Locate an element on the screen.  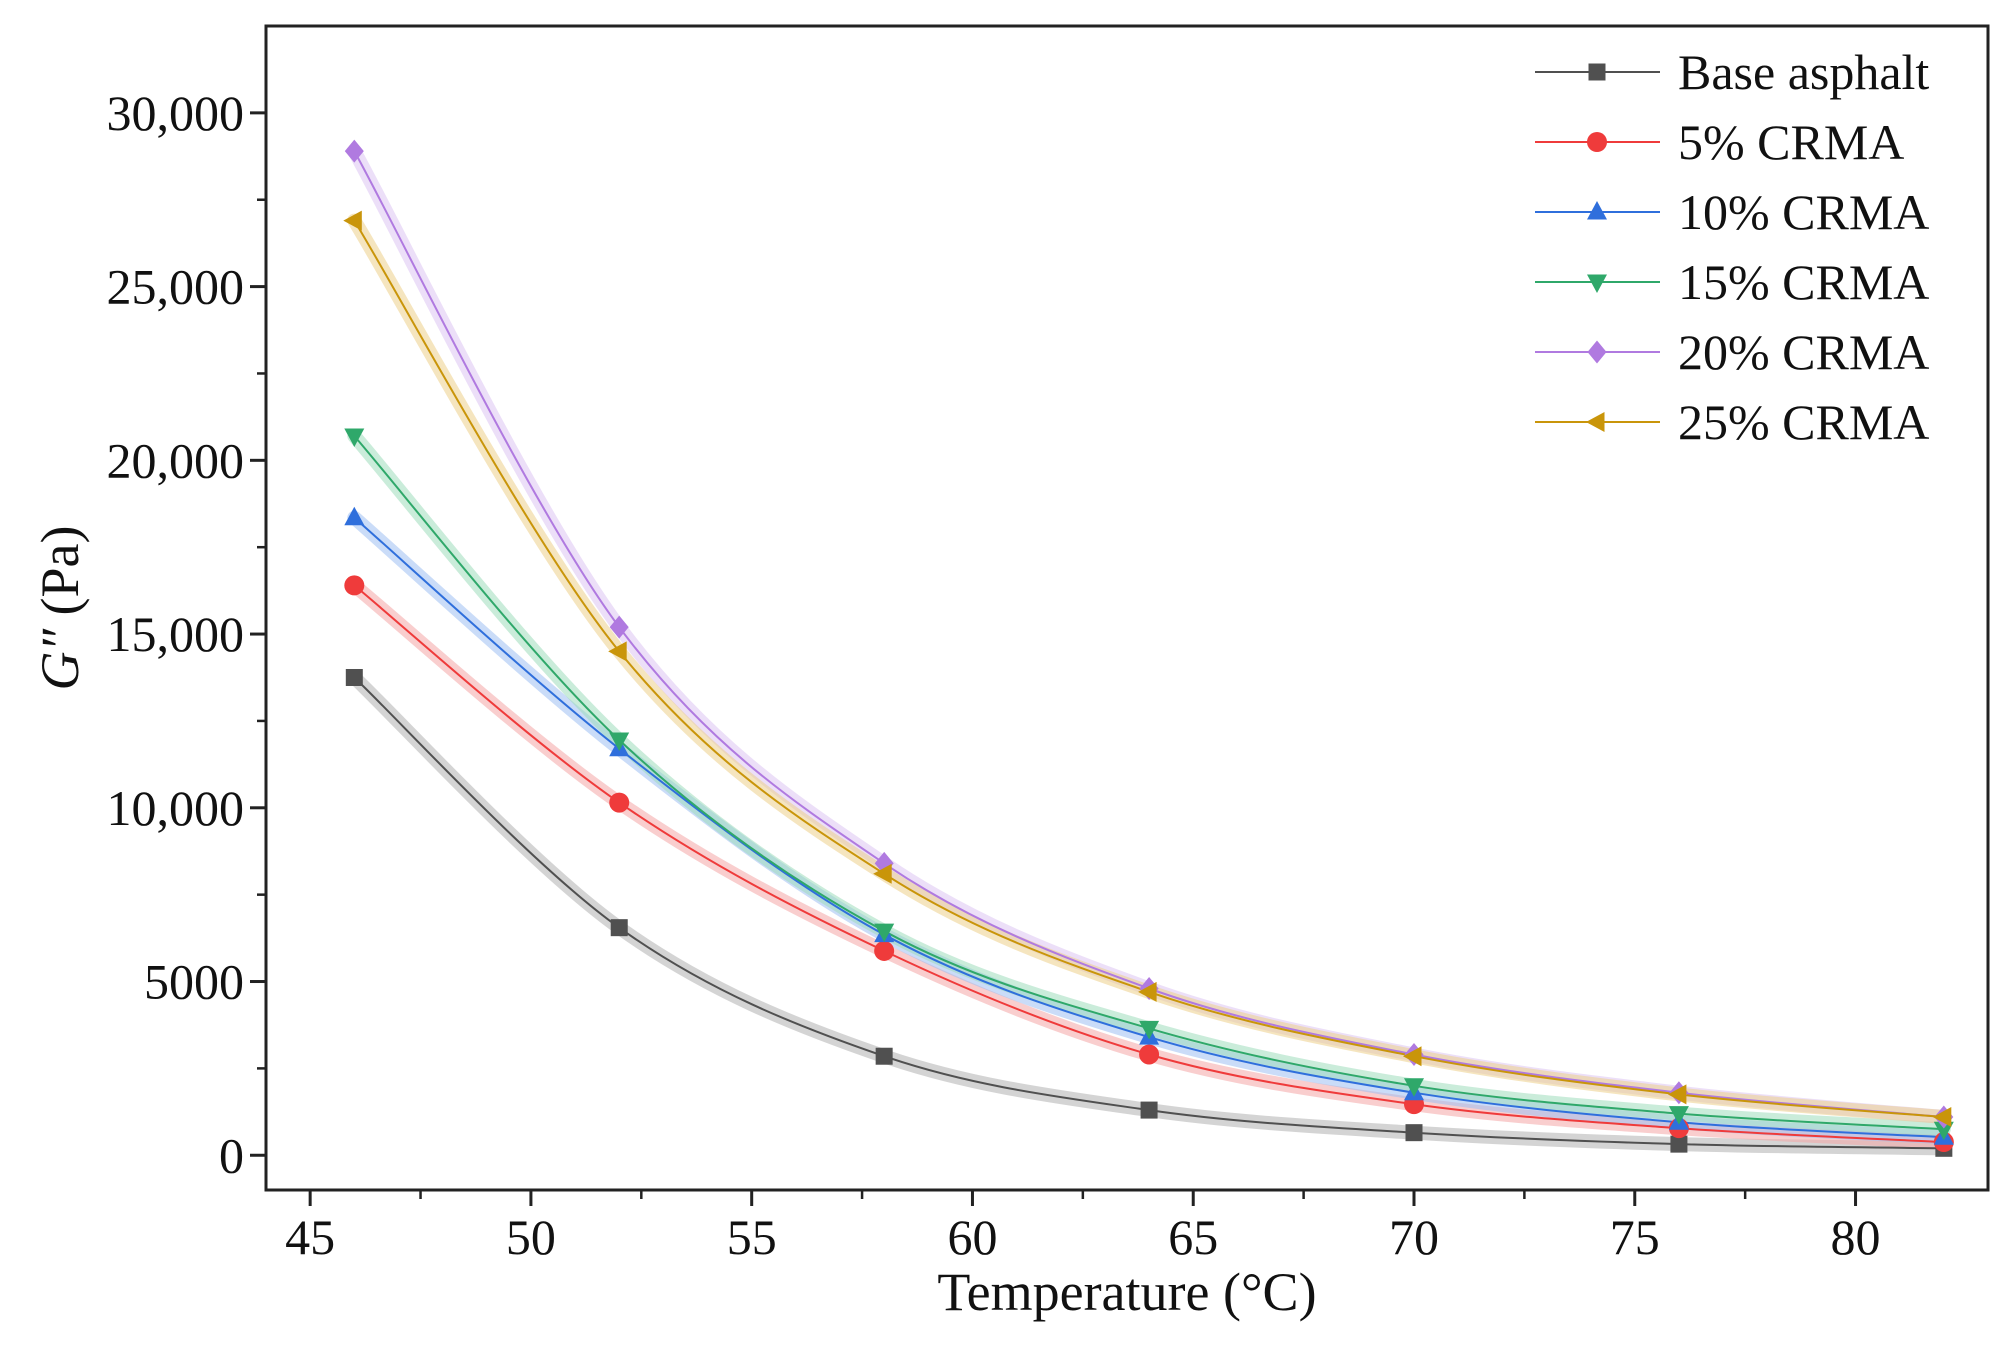
x-tick-label: 70 is located at coordinates (1414, 1237).